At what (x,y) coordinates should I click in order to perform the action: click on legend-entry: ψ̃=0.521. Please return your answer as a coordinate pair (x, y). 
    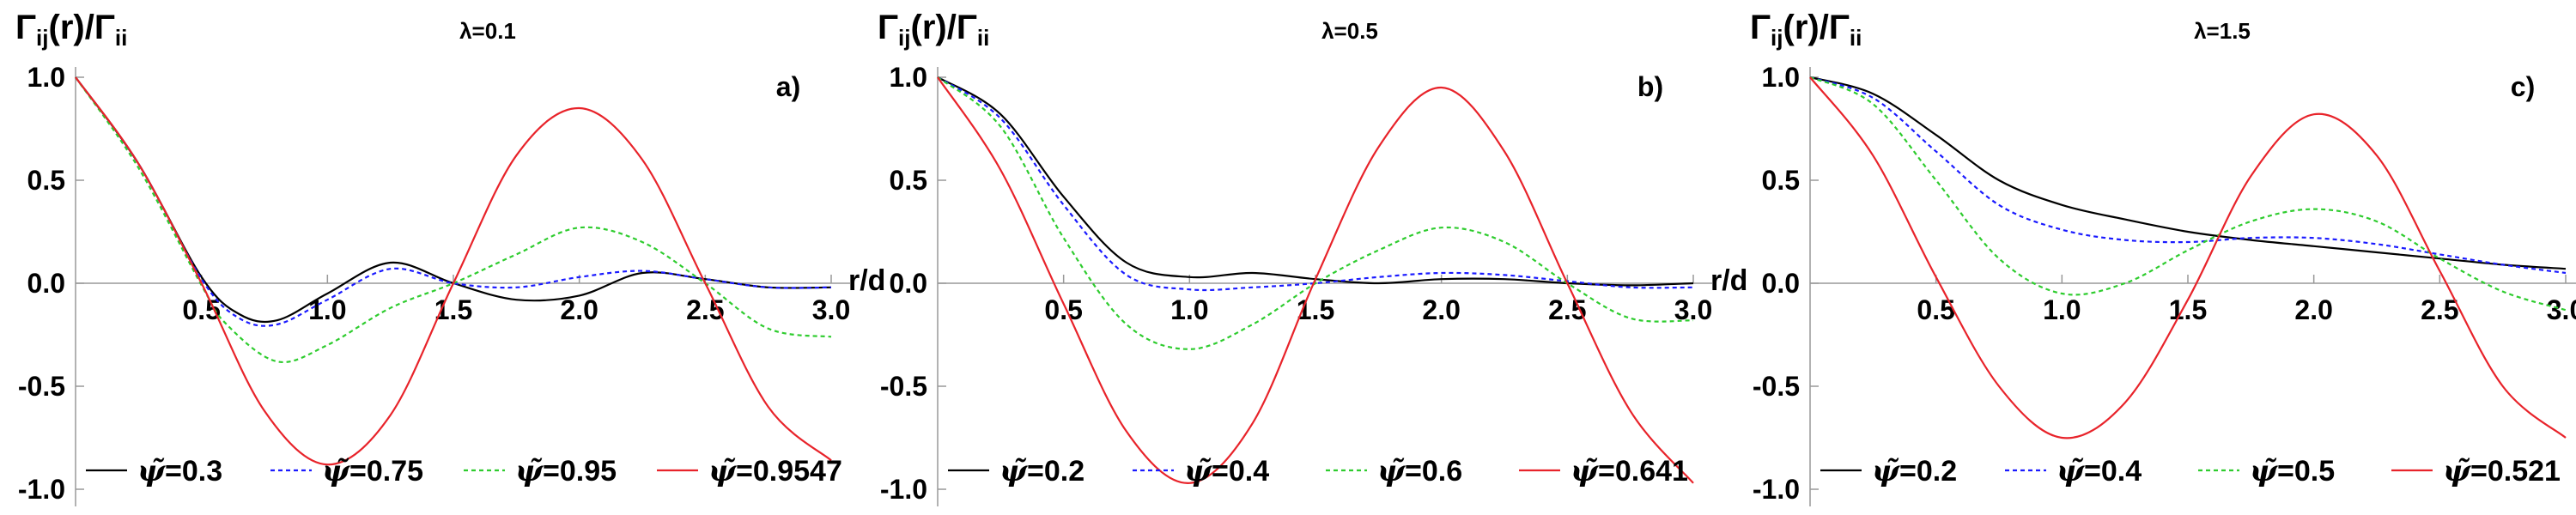
    Looking at the image, I should click on (2502, 471).